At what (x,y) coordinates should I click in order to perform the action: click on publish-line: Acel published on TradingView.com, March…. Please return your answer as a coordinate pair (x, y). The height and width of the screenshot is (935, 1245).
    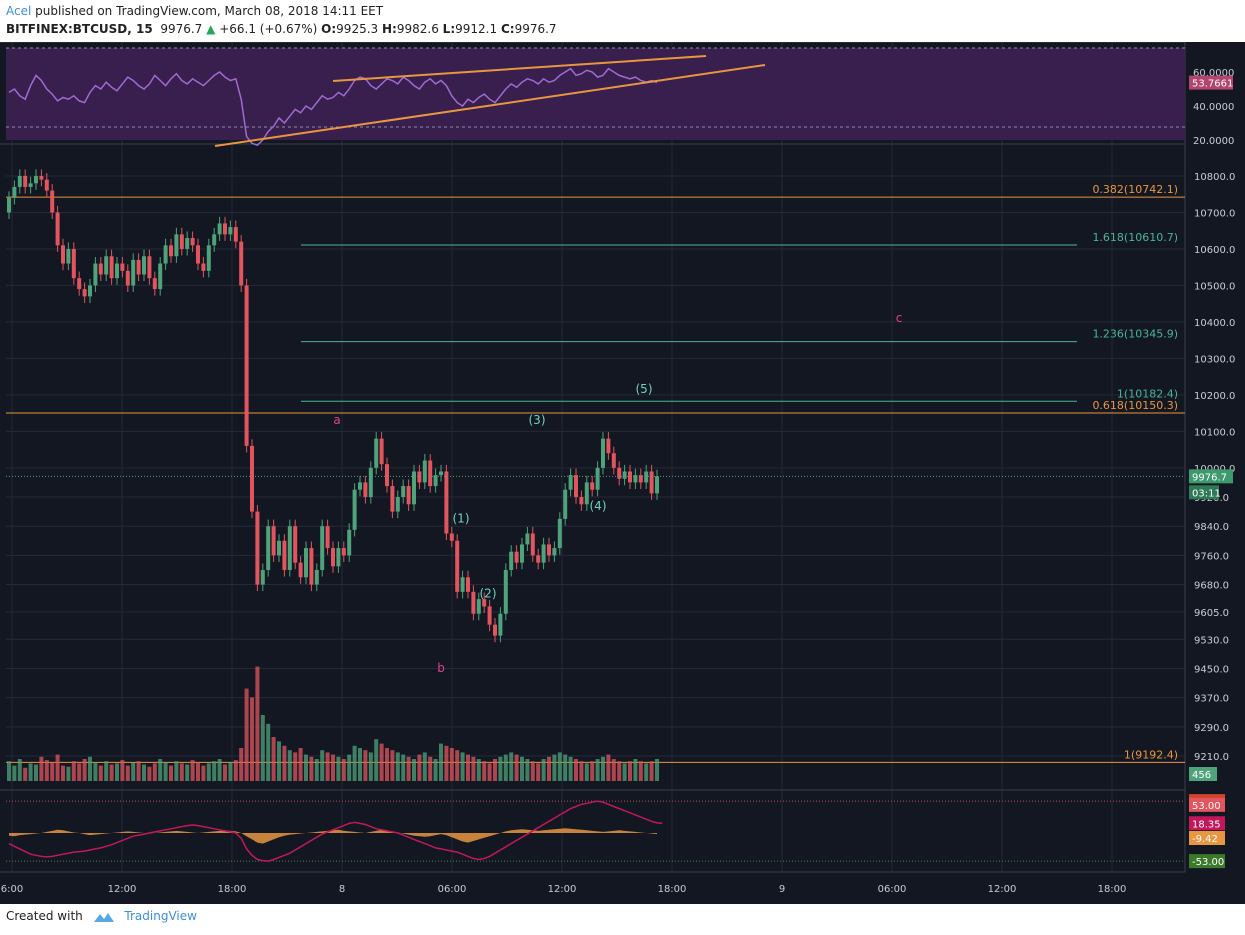
    Looking at the image, I should click on (194, 11).